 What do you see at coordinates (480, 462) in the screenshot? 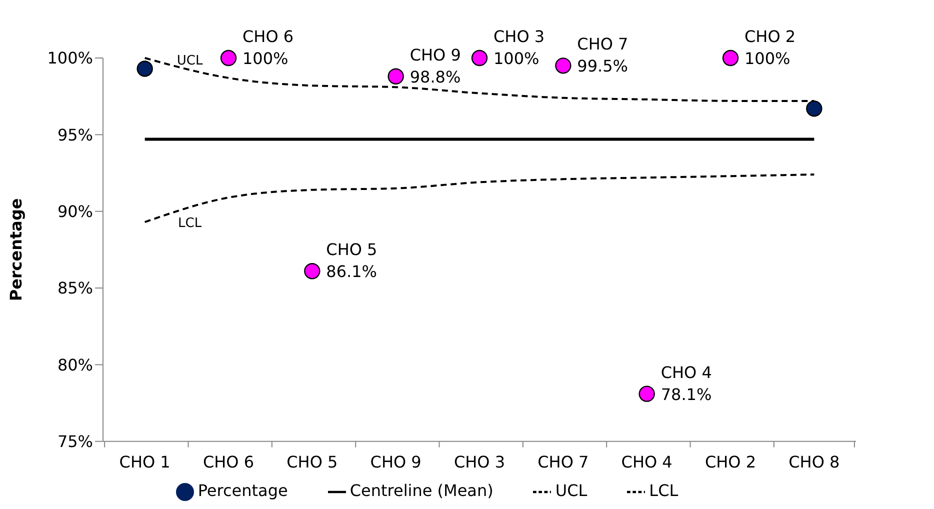
I see `x-tick-label: CHO 3` at bounding box center [480, 462].